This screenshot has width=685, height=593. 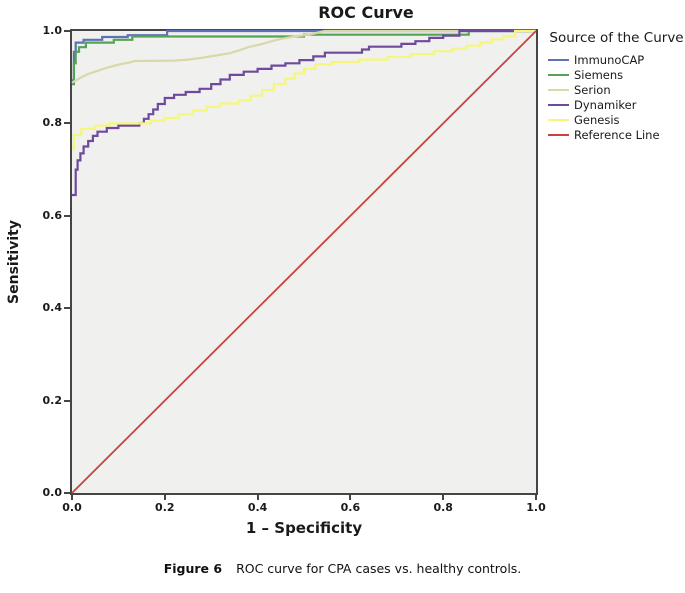 What do you see at coordinates (350, 507) in the screenshot?
I see `x-tick-label: 0.6` at bounding box center [350, 507].